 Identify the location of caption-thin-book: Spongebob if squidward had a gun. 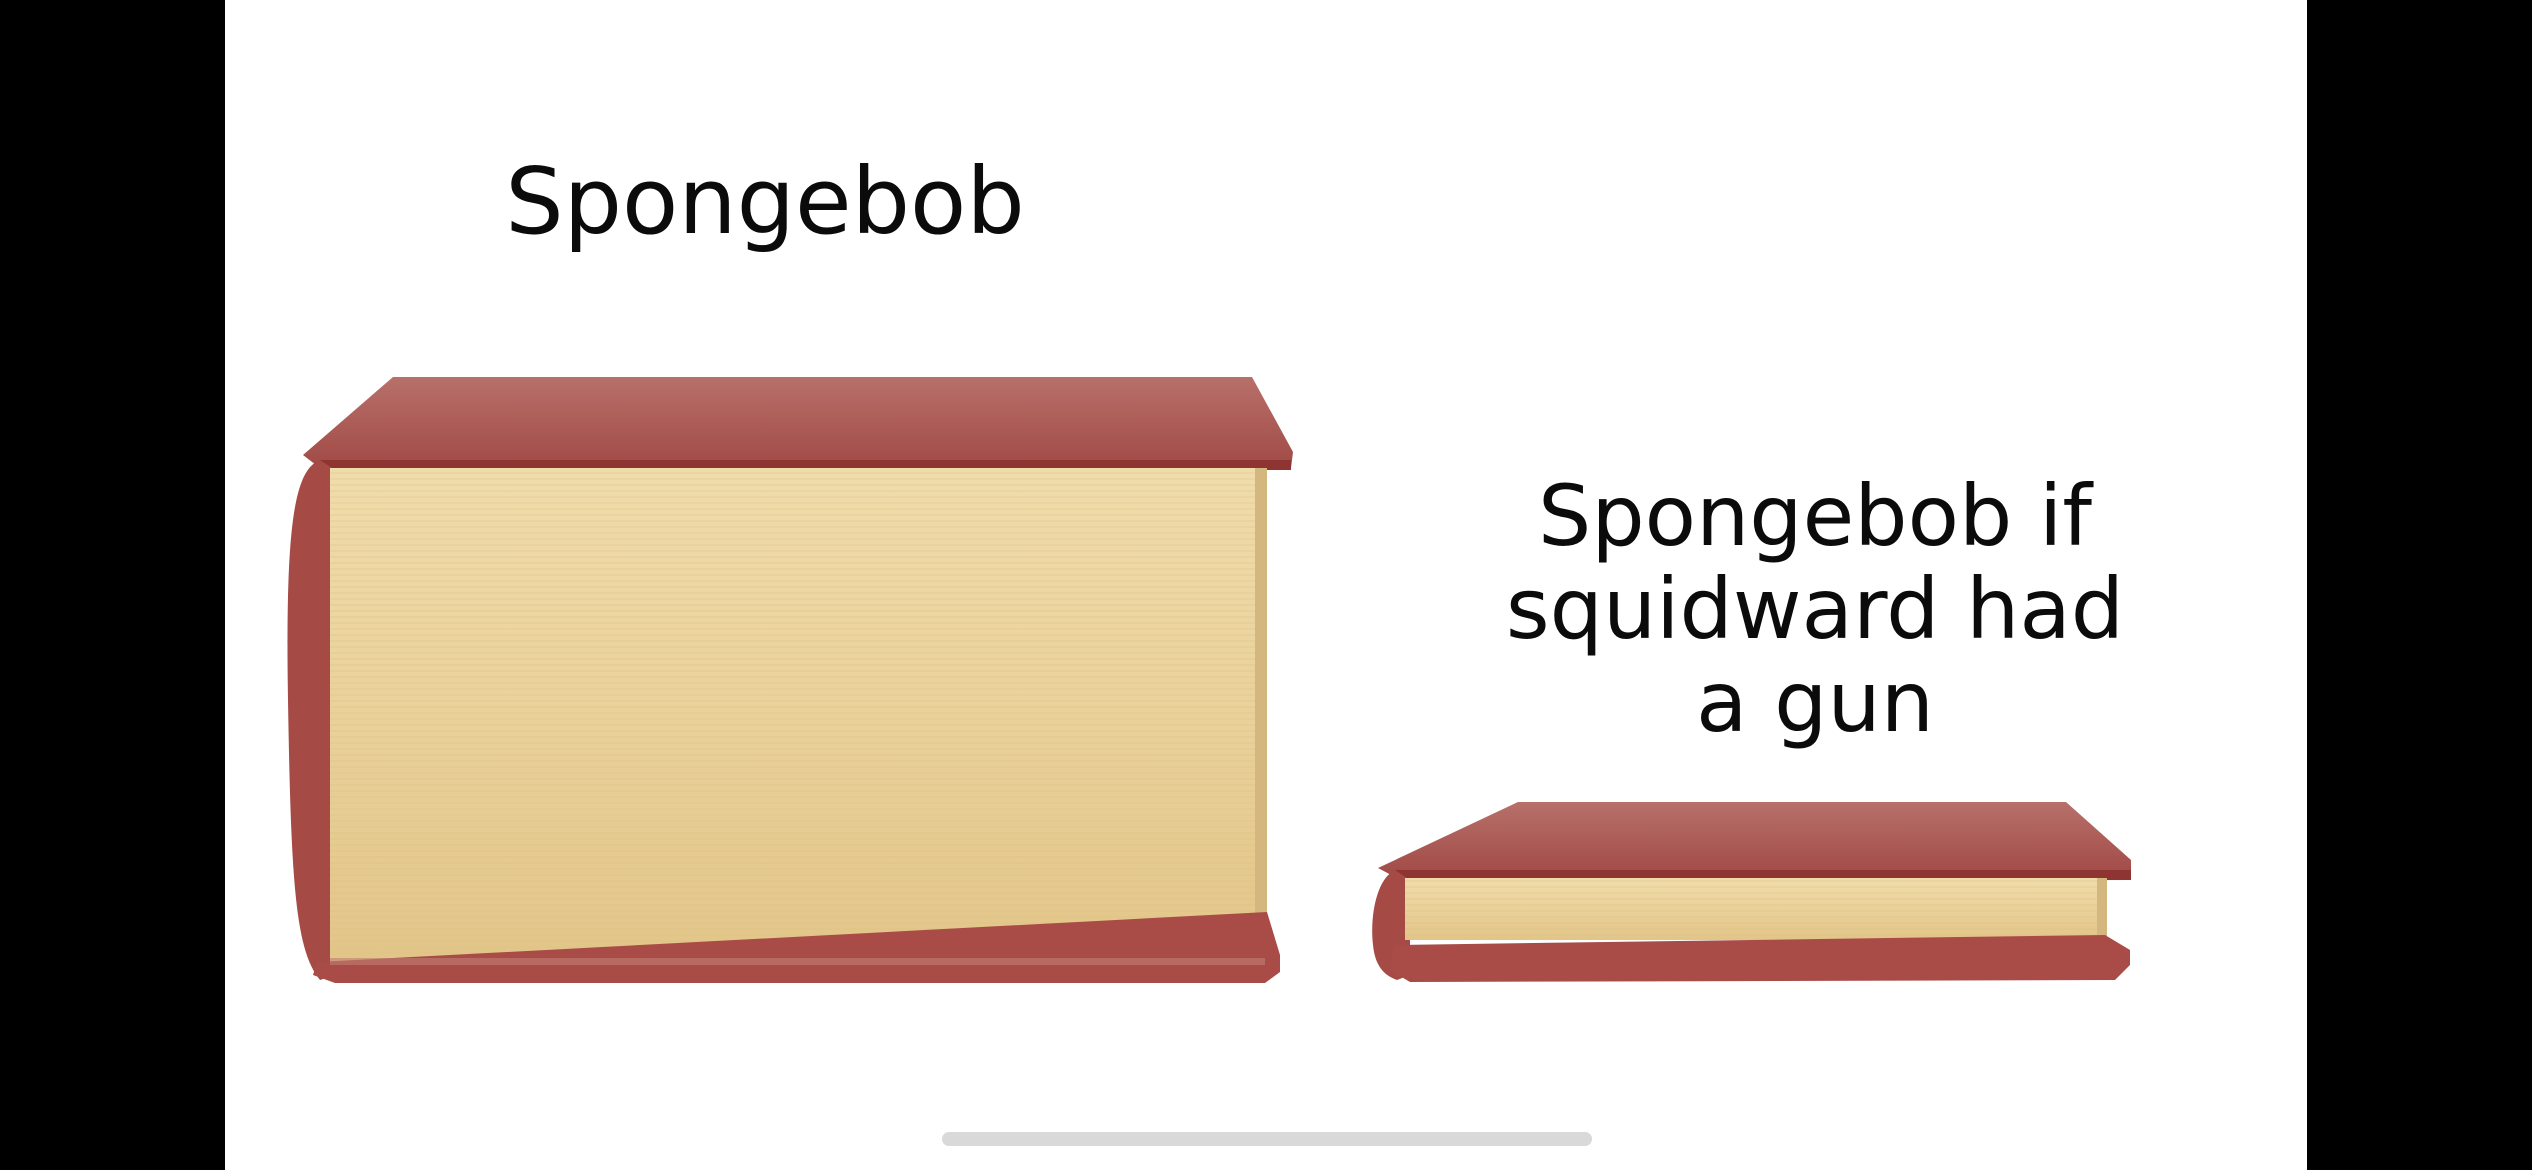
(1815, 609).